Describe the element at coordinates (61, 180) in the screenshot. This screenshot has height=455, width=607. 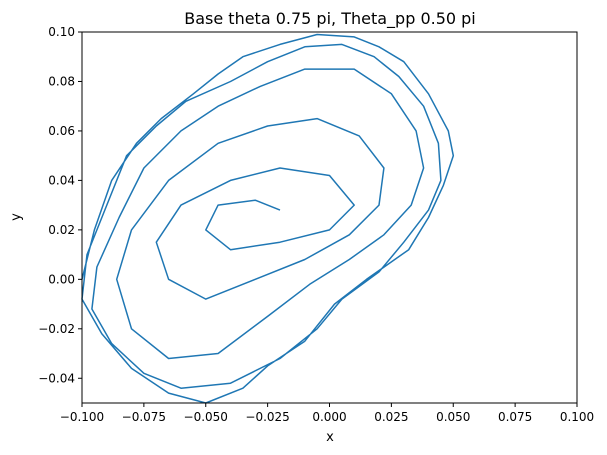
I see `y-tick-label: 0.04` at that location.